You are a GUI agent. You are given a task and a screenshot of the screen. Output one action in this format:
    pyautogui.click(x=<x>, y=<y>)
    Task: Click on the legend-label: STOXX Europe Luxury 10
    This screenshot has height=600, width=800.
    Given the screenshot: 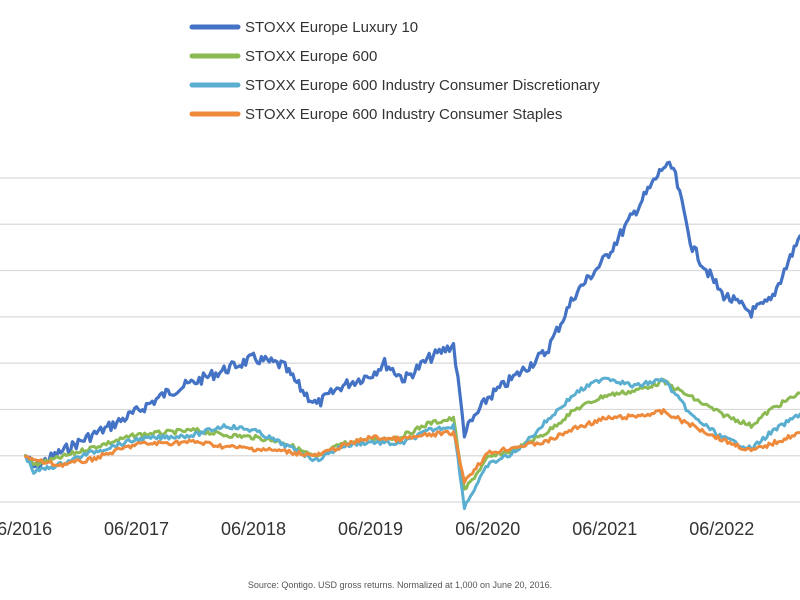 What is the action you would take?
    pyautogui.click(x=331, y=27)
    